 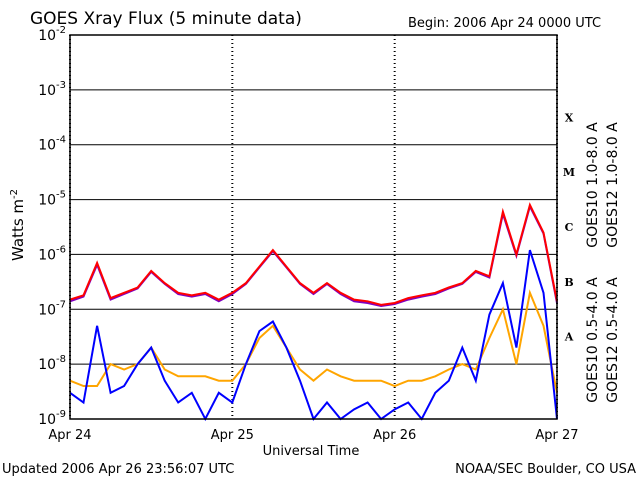 I want to click on y-tick-label: 10⁻⁵, so click(x=52, y=199).